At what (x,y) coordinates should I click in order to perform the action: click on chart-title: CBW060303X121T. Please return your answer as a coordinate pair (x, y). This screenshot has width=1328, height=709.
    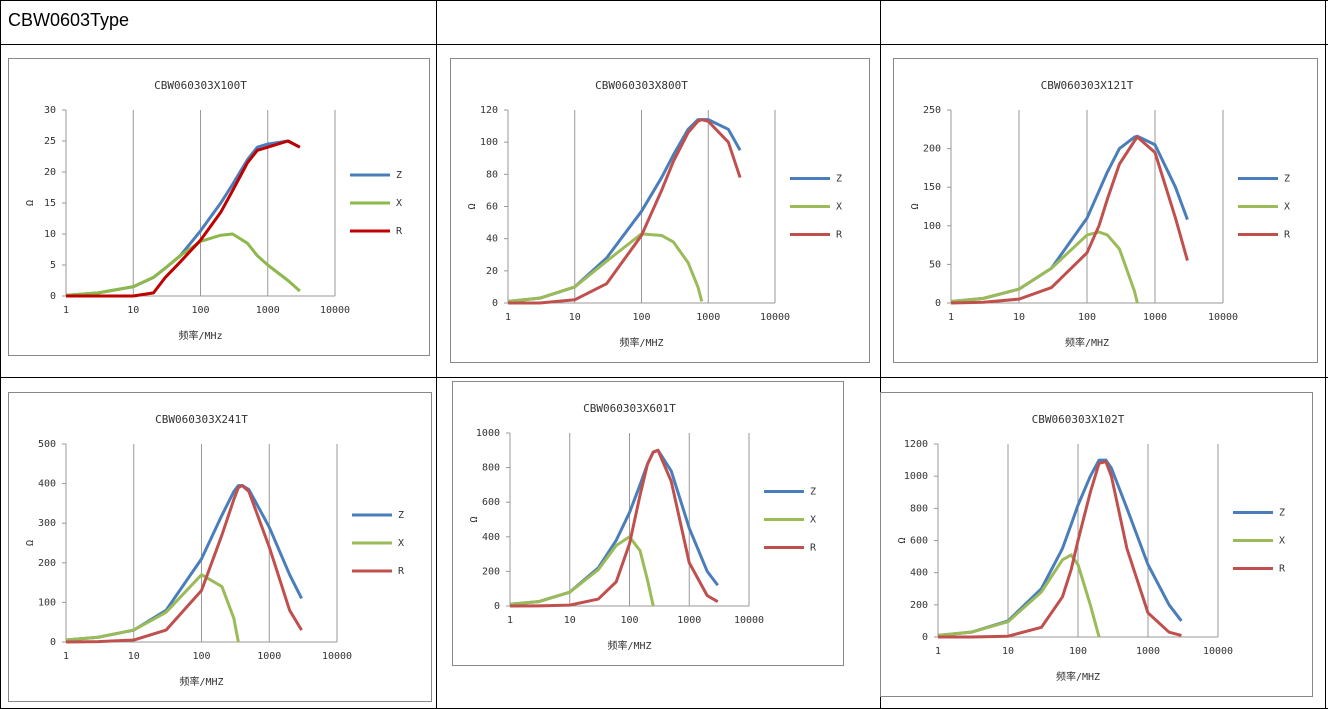
    Looking at the image, I should click on (1087, 85).